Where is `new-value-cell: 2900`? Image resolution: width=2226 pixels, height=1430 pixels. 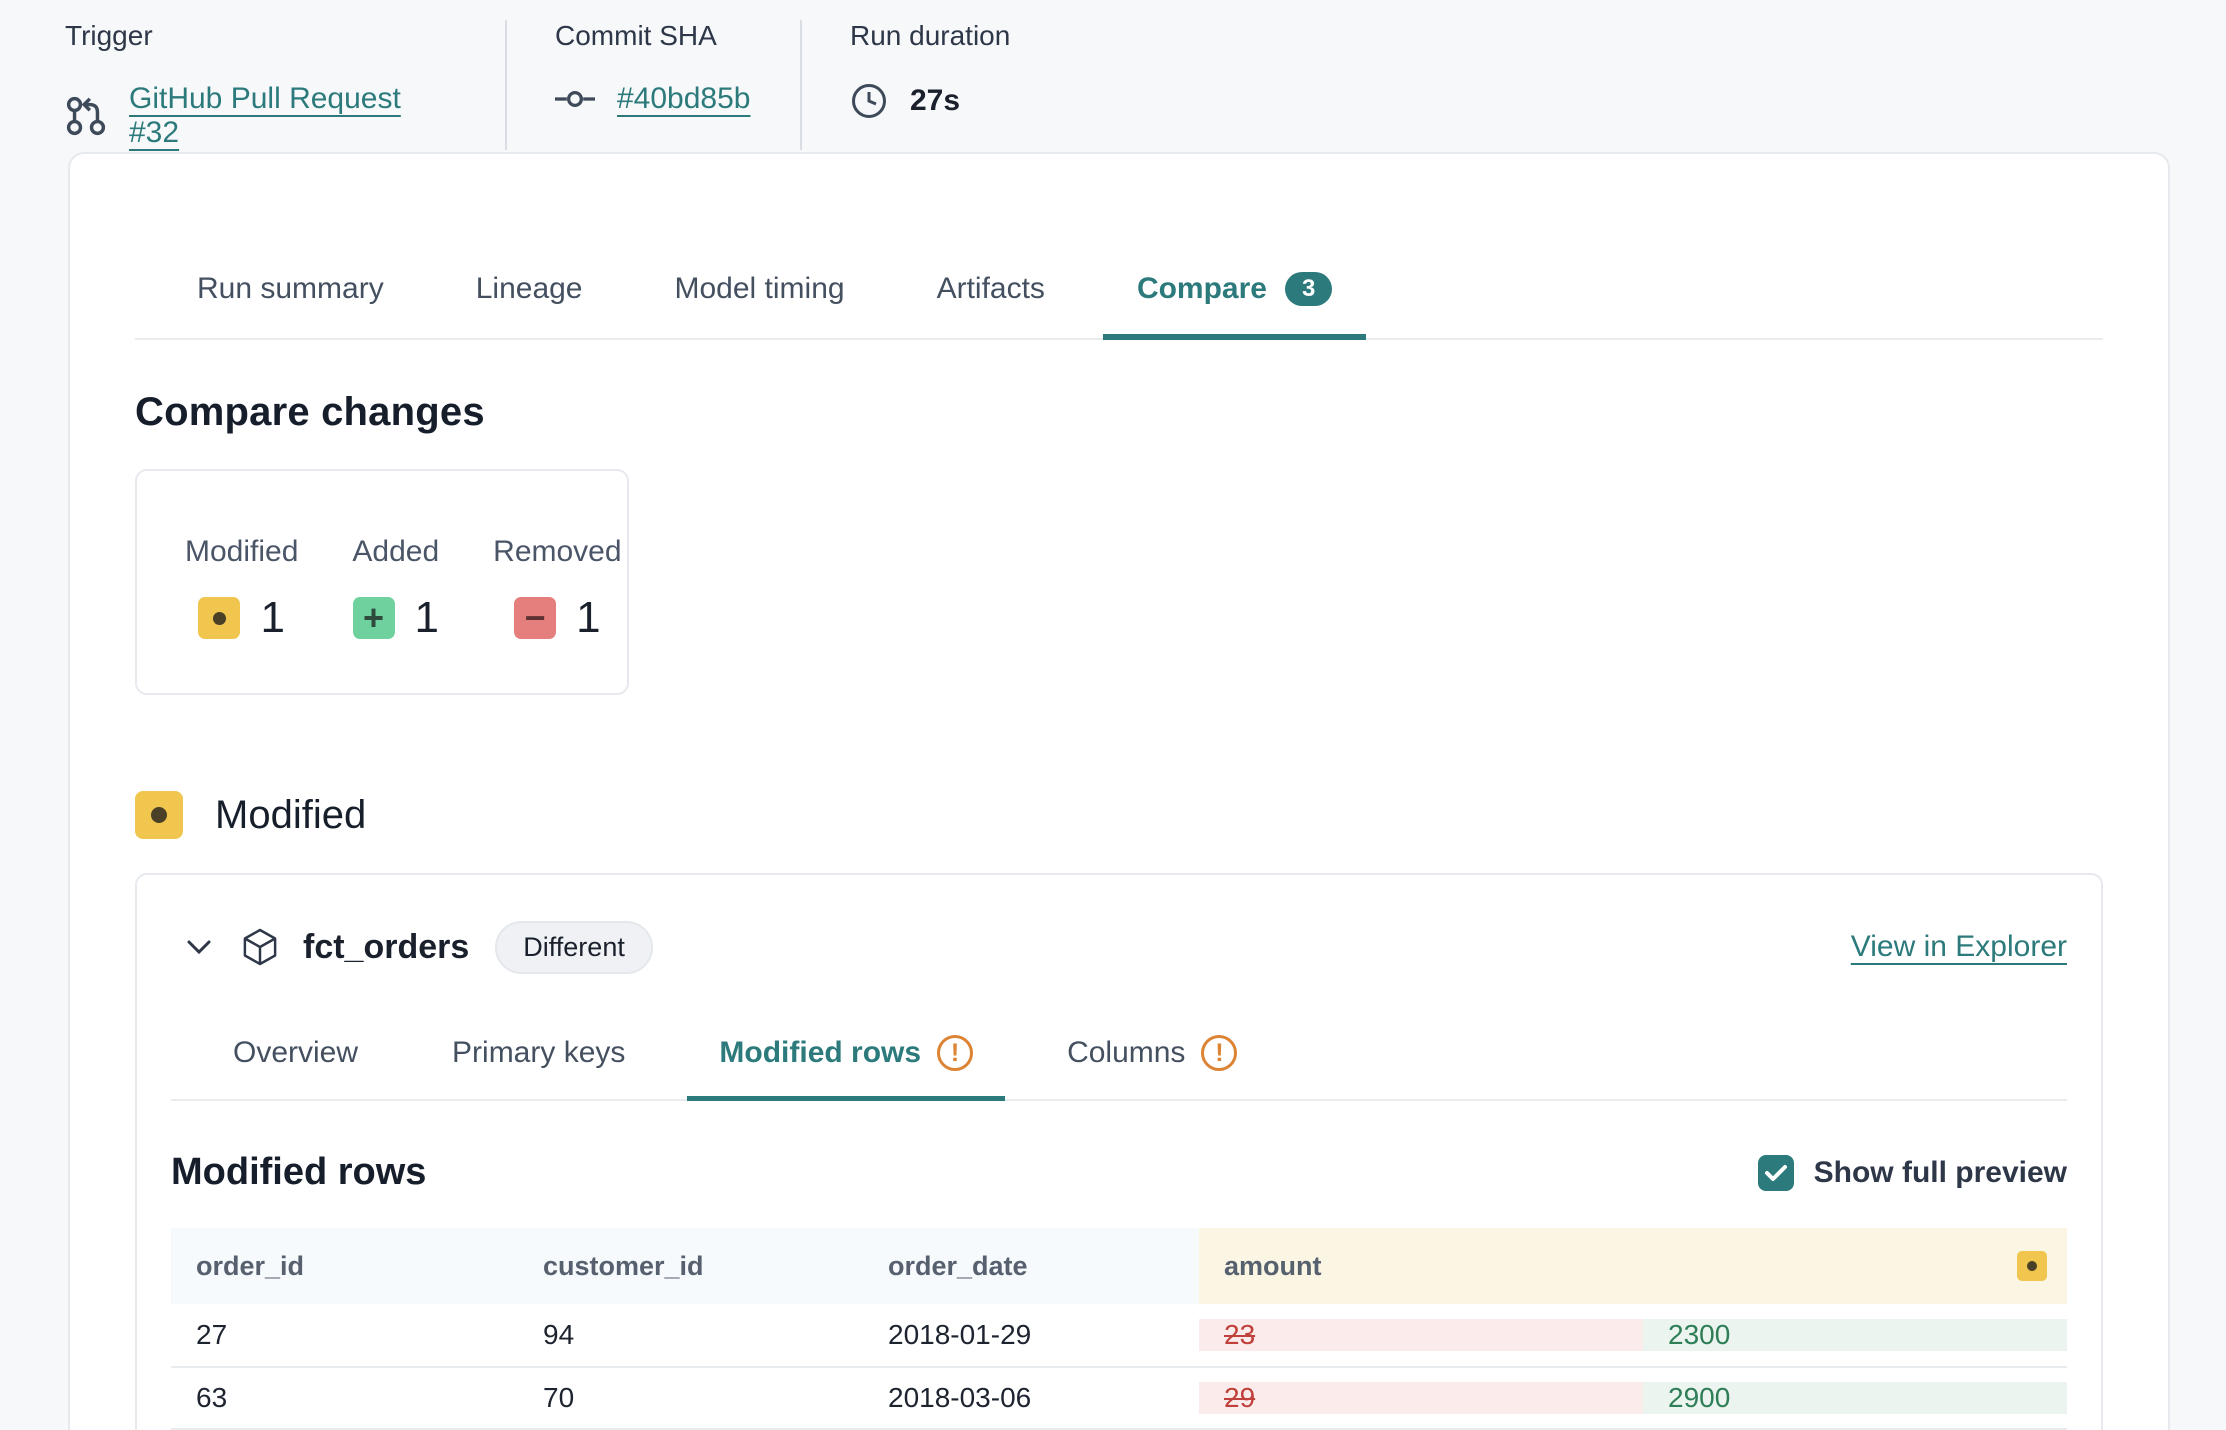
new-value-cell: 2900 is located at coordinates (1855, 1398).